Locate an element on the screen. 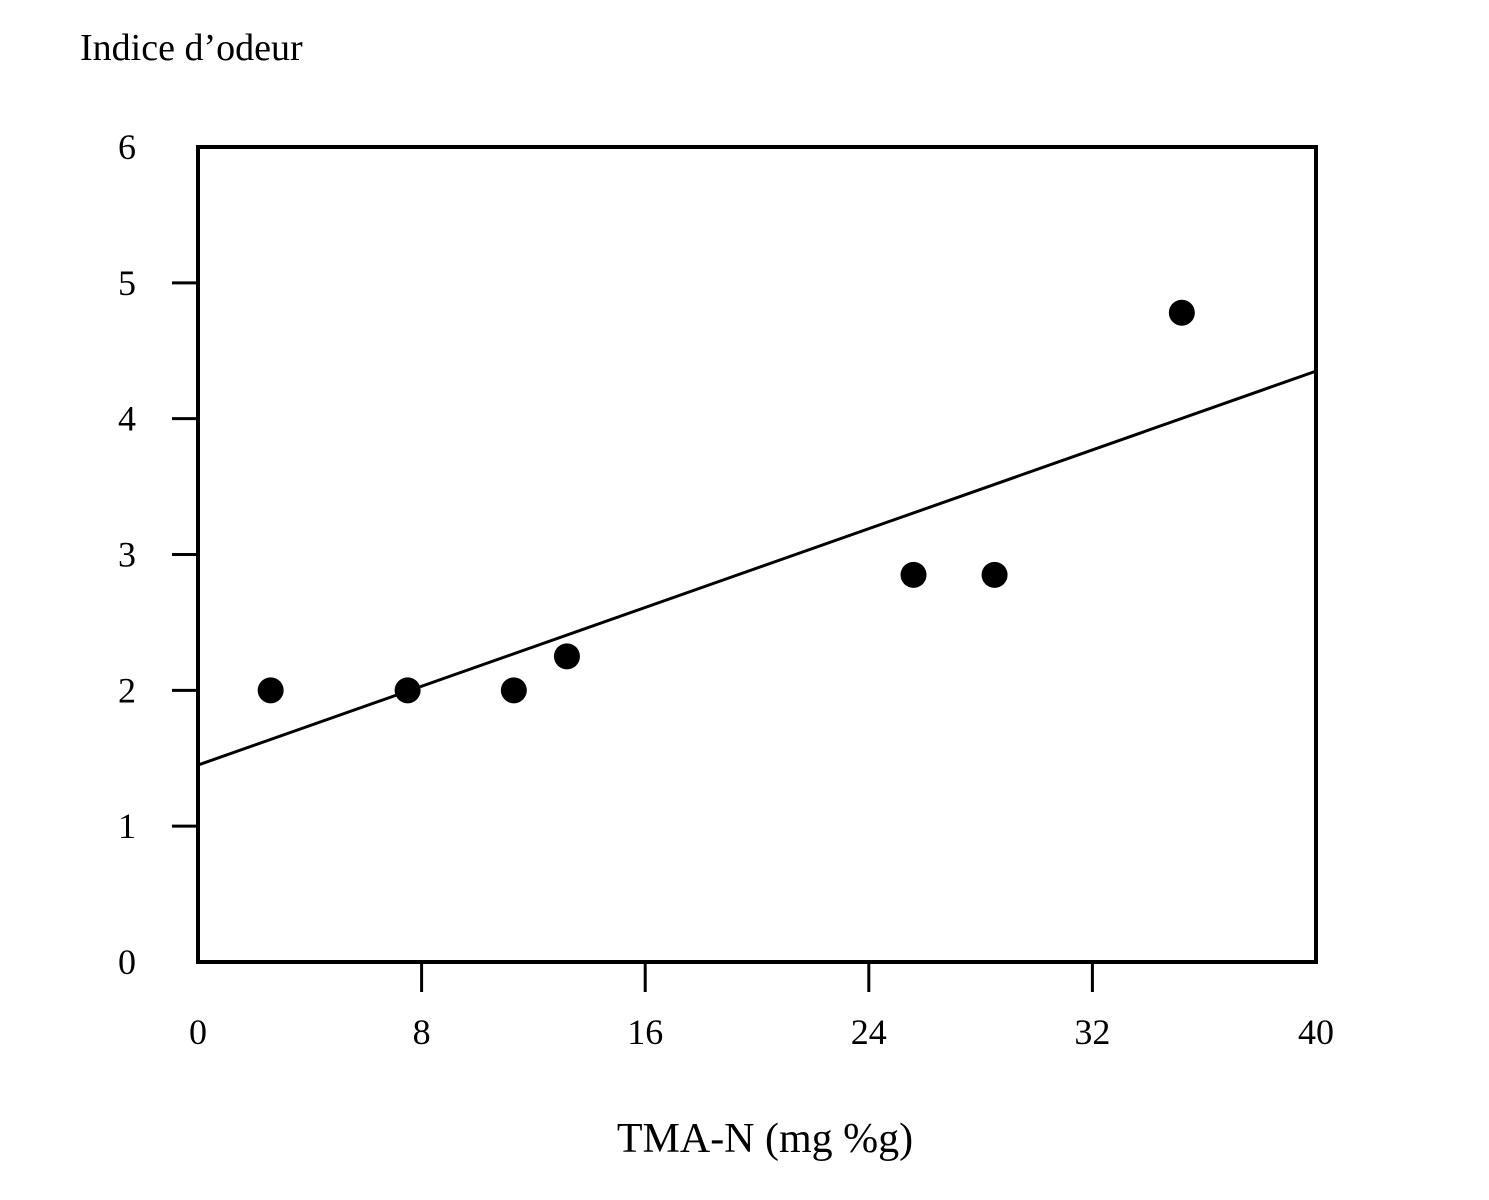 This screenshot has width=1489, height=1200. y-tick-label: 2 is located at coordinates (127, 690).